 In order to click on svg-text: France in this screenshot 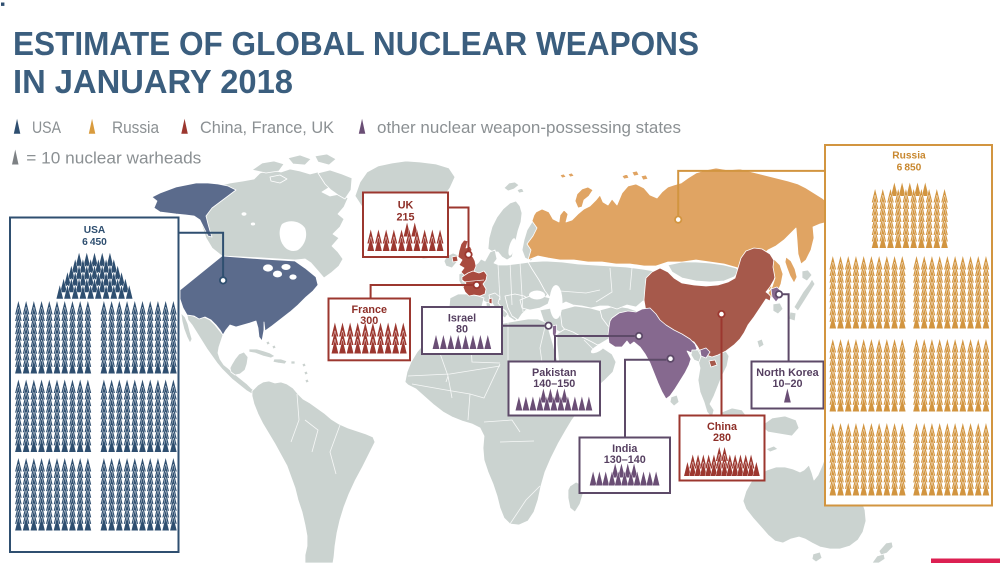, I will do `click(369, 310)`.